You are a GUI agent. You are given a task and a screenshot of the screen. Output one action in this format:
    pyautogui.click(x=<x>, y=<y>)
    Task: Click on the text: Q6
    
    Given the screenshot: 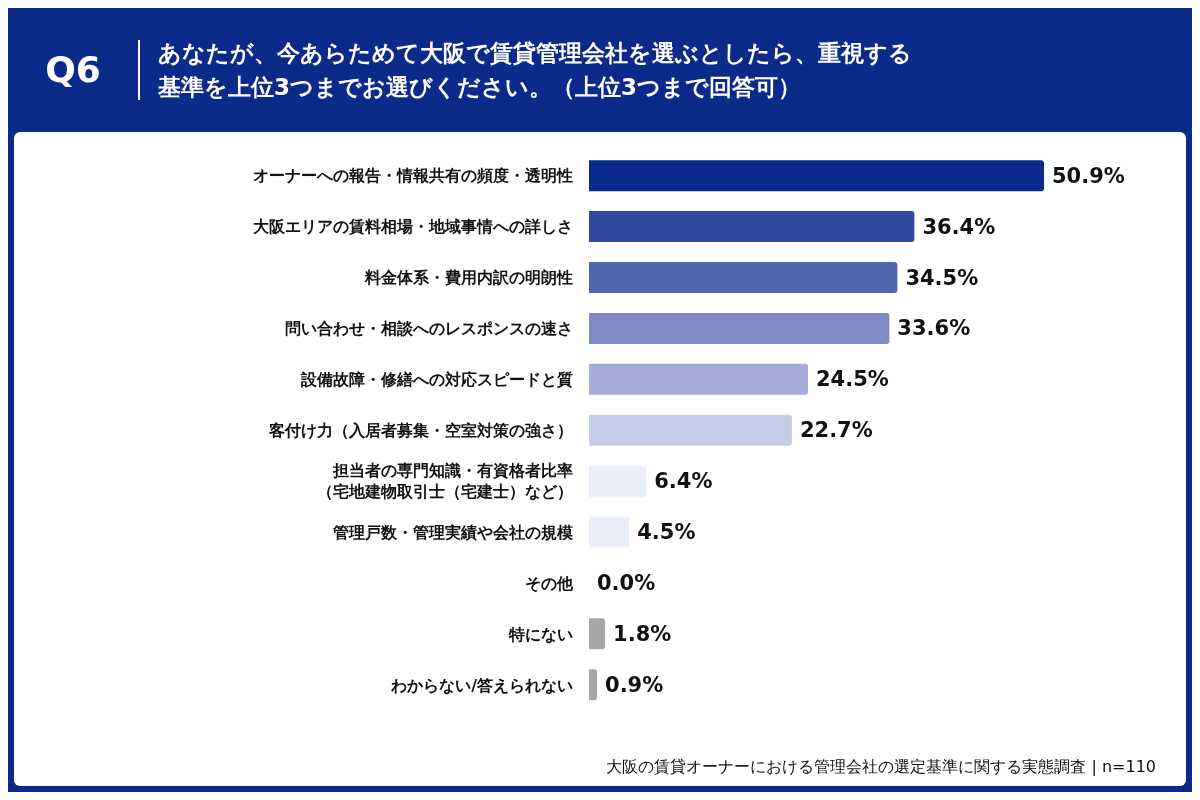 What is the action you would take?
    pyautogui.click(x=74, y=70)
    